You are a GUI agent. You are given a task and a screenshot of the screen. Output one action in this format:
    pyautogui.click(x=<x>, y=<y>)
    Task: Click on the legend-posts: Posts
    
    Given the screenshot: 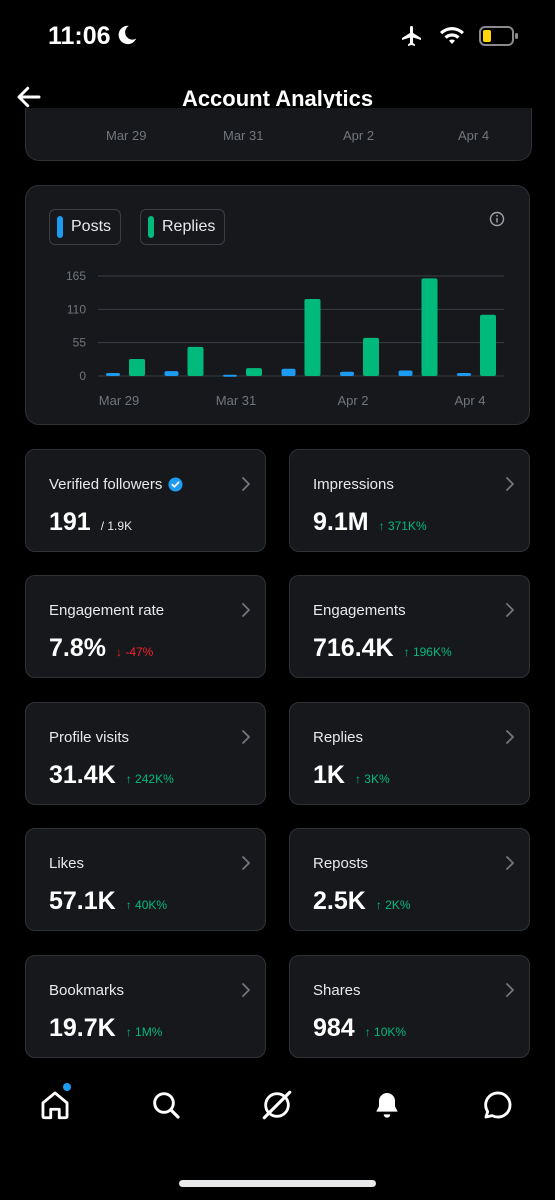 What is the action you would take?
    pyautogui.click(x=85, y=227)
    